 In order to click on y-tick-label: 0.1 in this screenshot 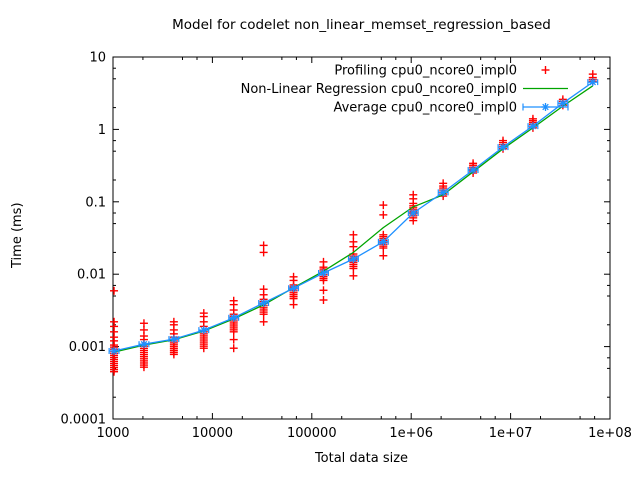, I will do `click(95, 202)`.